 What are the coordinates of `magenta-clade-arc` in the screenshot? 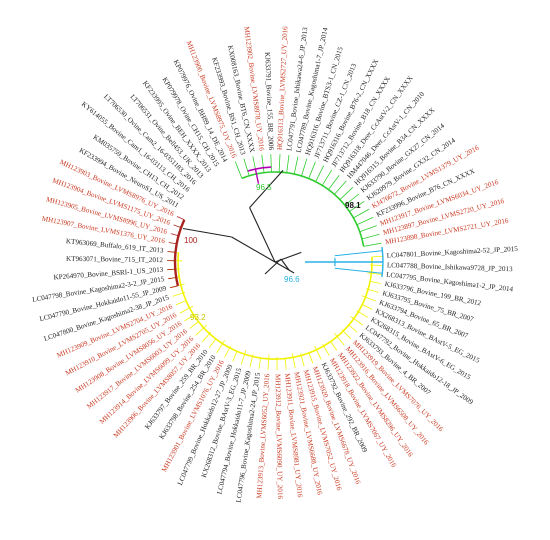 It's located at (259, 169).